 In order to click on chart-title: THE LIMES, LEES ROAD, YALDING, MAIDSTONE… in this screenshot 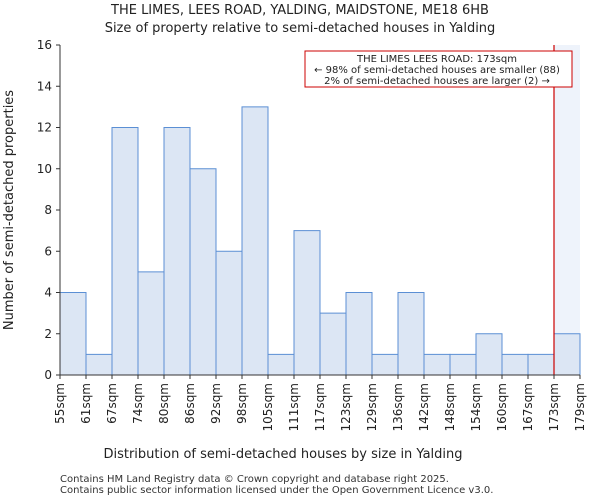, I will do `click(299, 10)`.